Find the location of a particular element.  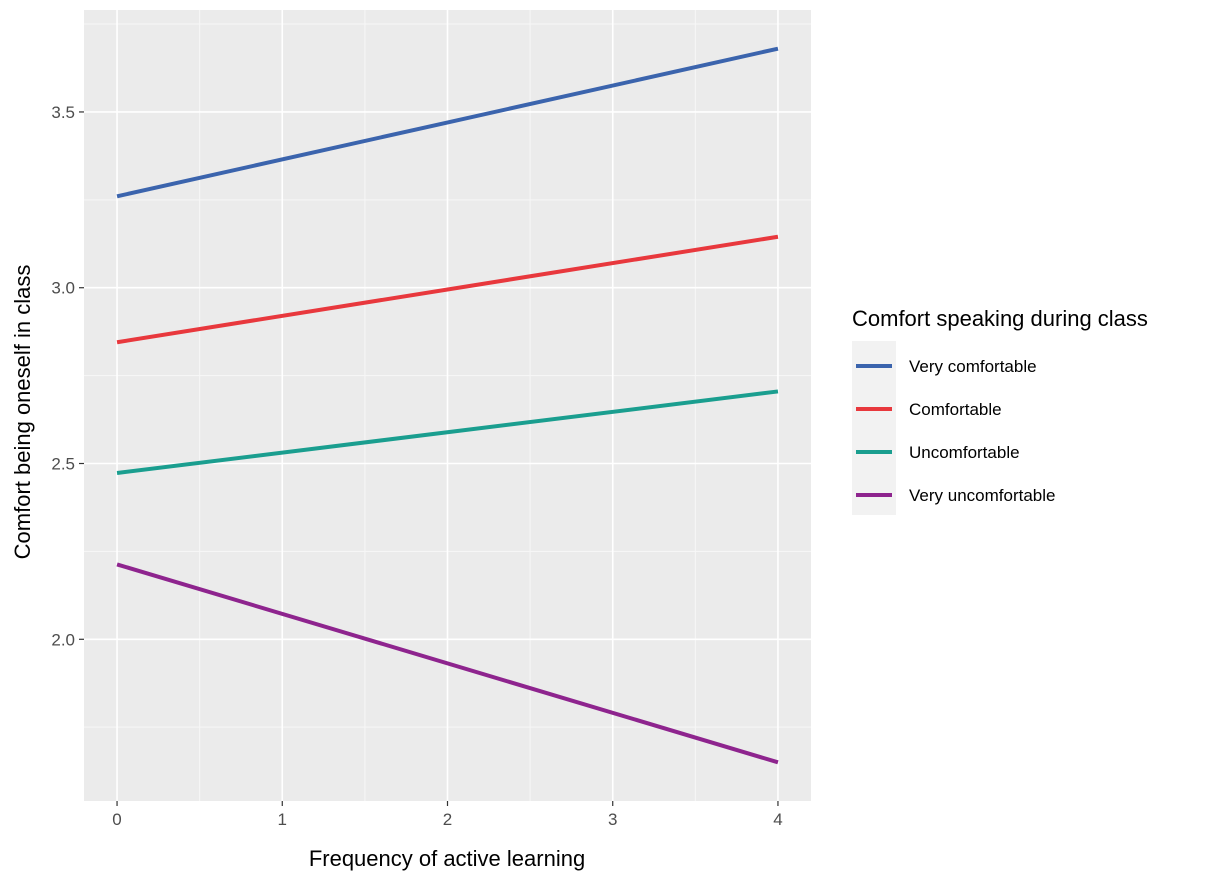

series-line-very-comfortable is located at coordinates (447, 122).